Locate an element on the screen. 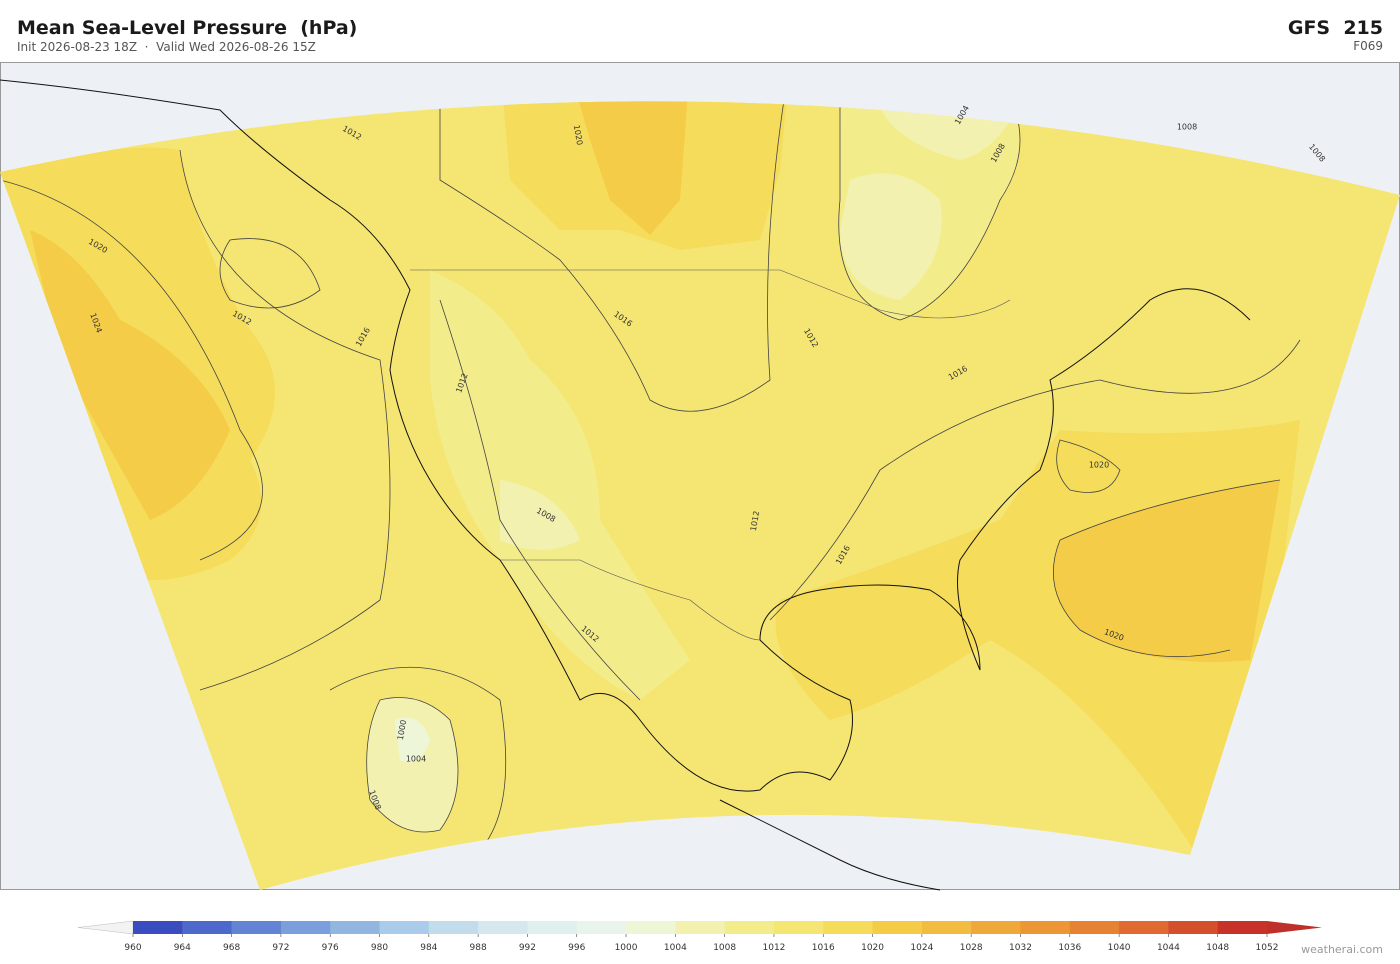 The image size is (1400, 964). colorbar-tick-label: 992 is located at coordinates (527, 948).